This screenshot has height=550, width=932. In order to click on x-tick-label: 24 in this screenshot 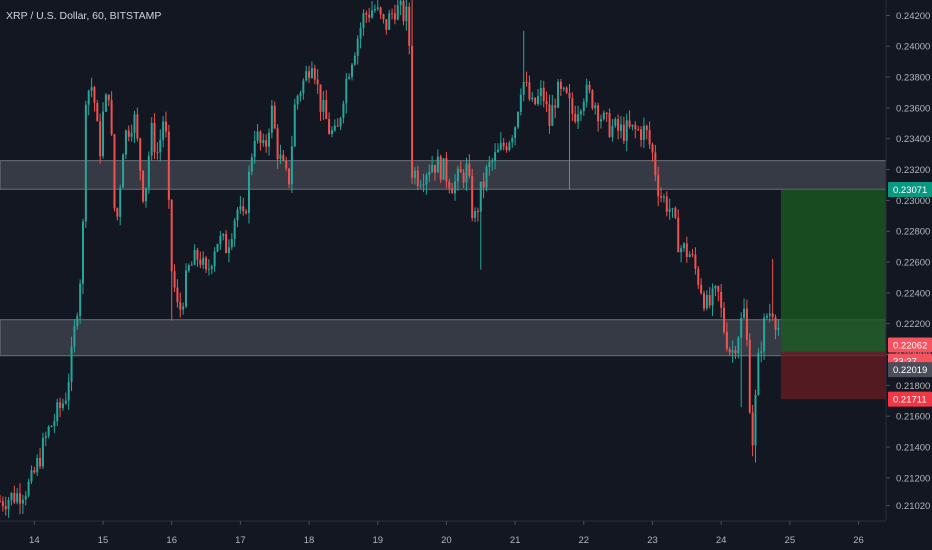, I will do `click(721, 540)`.